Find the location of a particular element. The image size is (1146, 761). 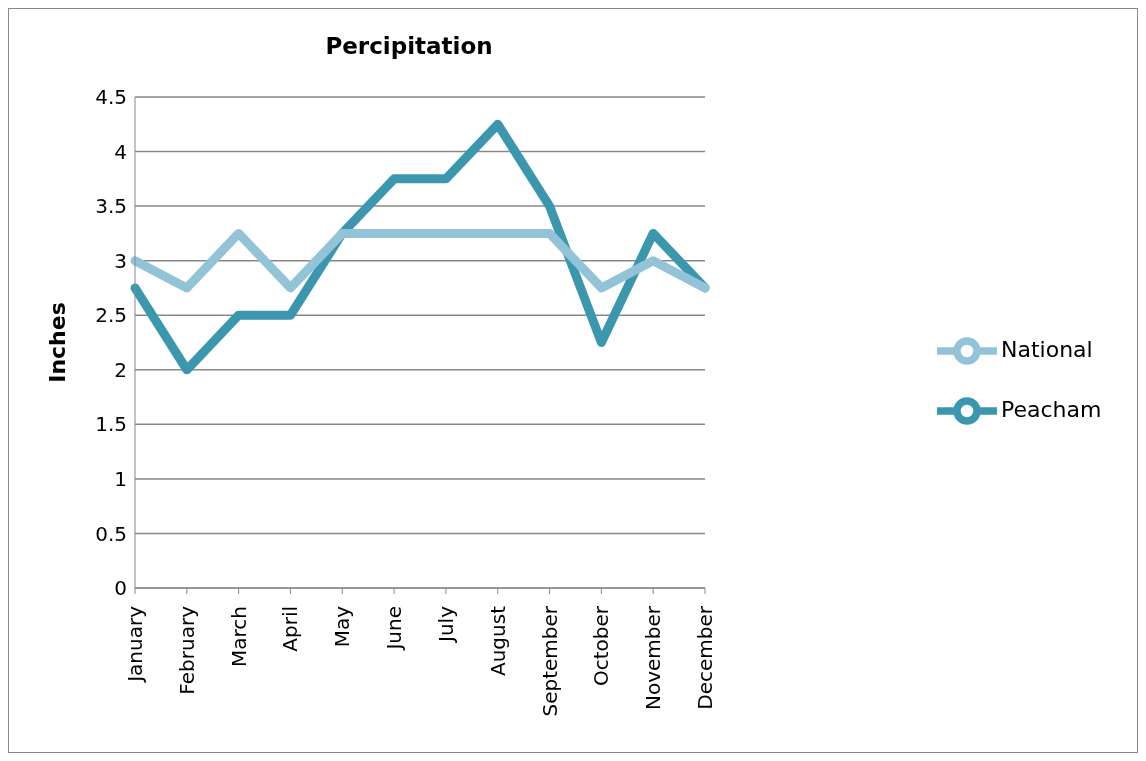

y-tick-label: 1.5 is located at coordinates (111, 424).